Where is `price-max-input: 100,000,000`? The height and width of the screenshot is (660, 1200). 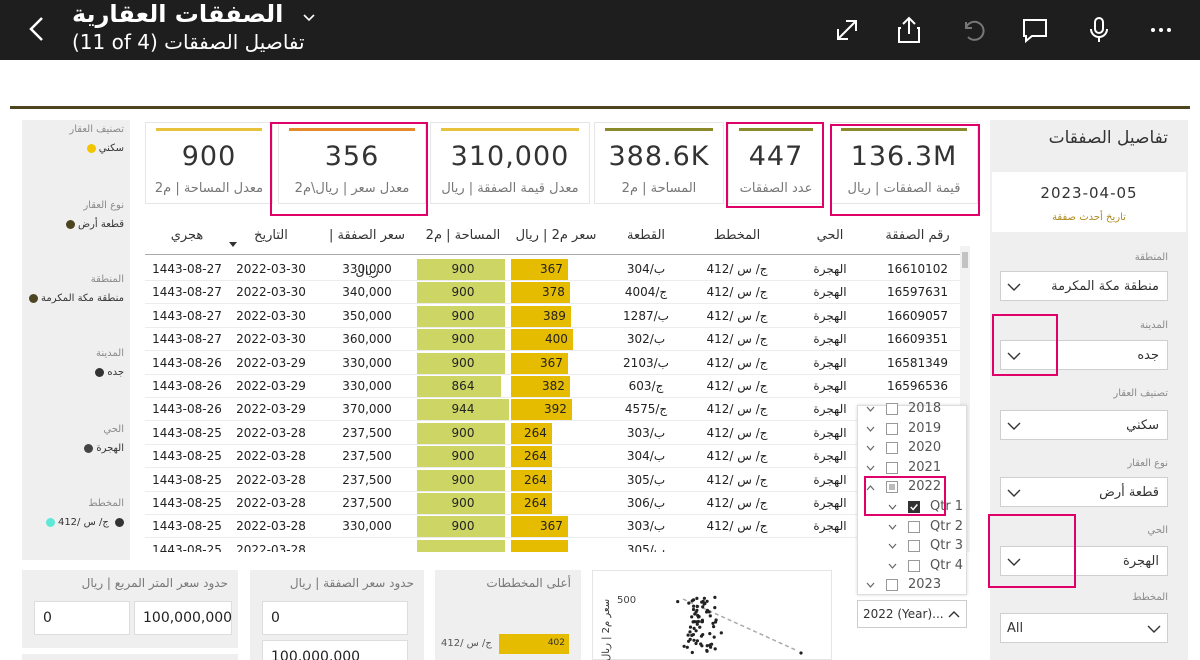
price-max-input: 100,000,000 is located at coordinates (335, 650).